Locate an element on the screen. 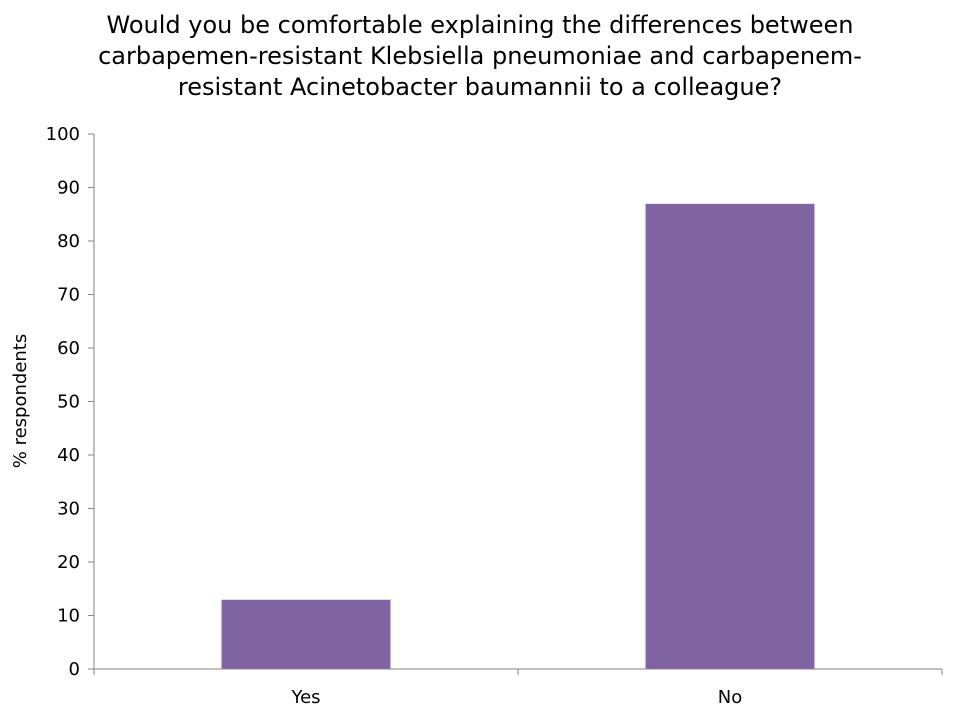  bar-no is located at coordinates (730, 436).